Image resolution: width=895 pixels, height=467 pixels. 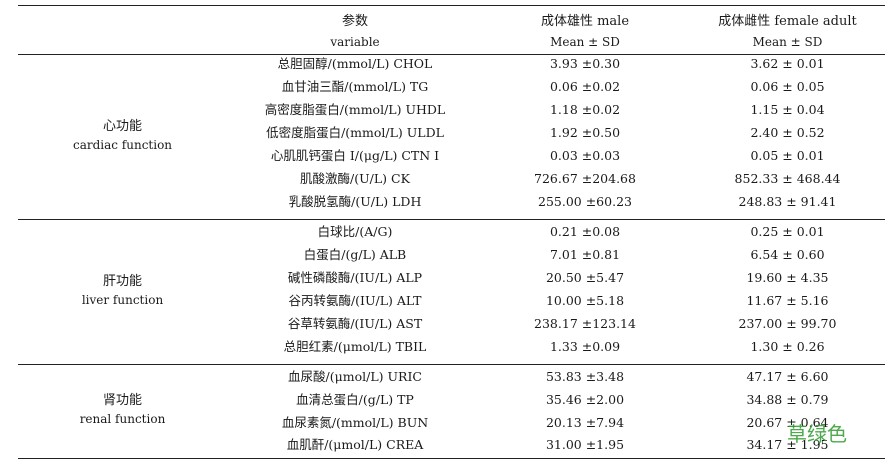 I want to click on row-female-value: 0.06 ± 0.05, so click(x=787, y=86).